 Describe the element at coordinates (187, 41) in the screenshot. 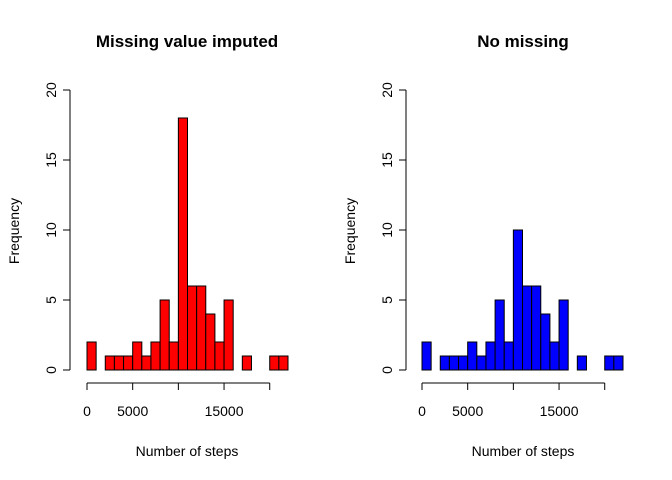

I see `chart-title: Missing value imputed` at that location.